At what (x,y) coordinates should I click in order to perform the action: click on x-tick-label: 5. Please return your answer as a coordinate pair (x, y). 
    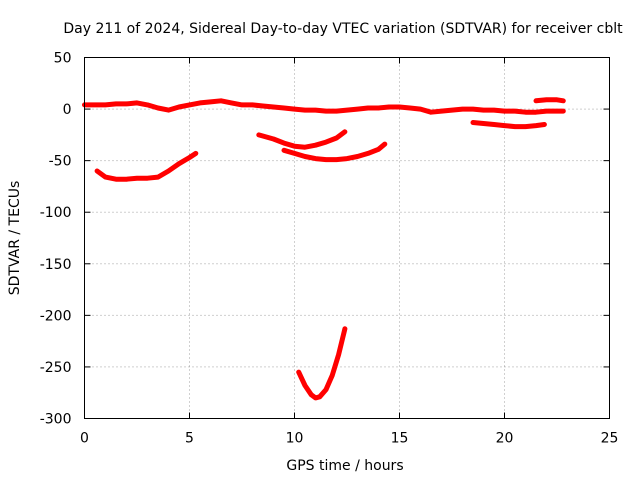
    Looking at the image, I should click on (189, 439).